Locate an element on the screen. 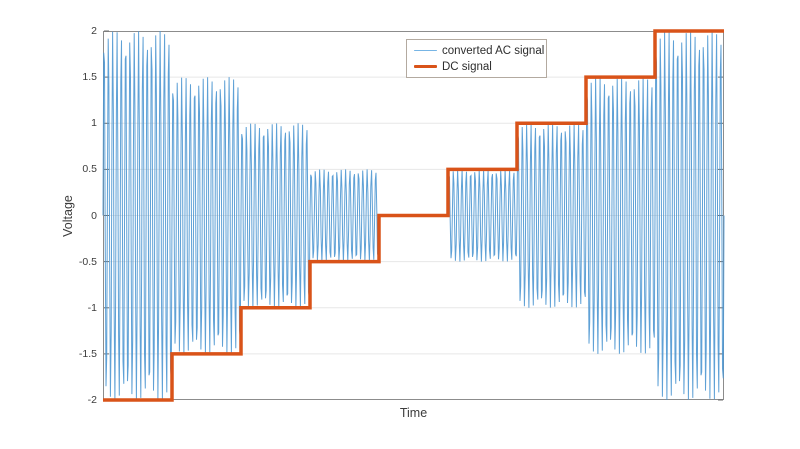 The height and width of the screenshot is (449, 800). legend-item-ac: converted AC signal is located at coordinates (479, 50).